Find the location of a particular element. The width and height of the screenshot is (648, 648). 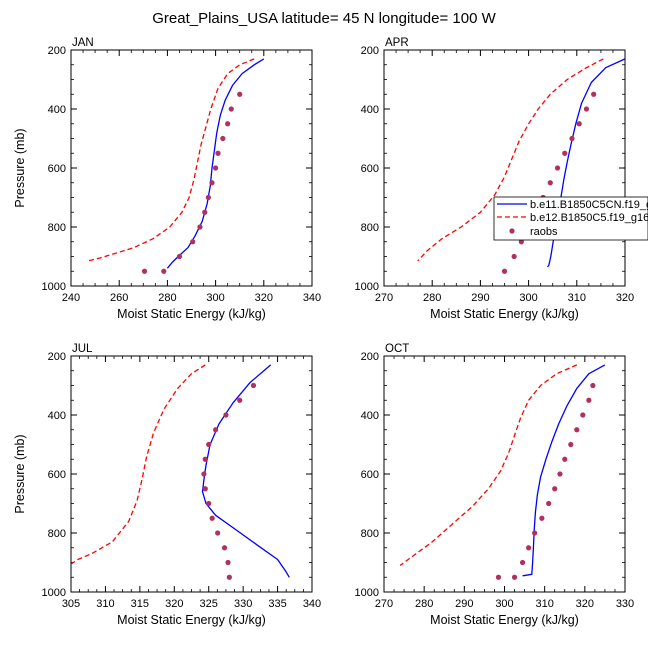

x-tick-label: 270 is located at coordinates (384, 298).